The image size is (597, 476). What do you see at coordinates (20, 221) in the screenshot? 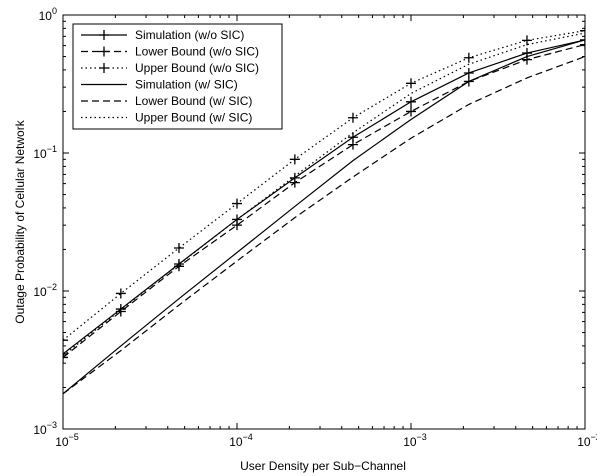
I see `y-axis-label: Outage Probability of Cellular Network` at bounding box center [20, 221].